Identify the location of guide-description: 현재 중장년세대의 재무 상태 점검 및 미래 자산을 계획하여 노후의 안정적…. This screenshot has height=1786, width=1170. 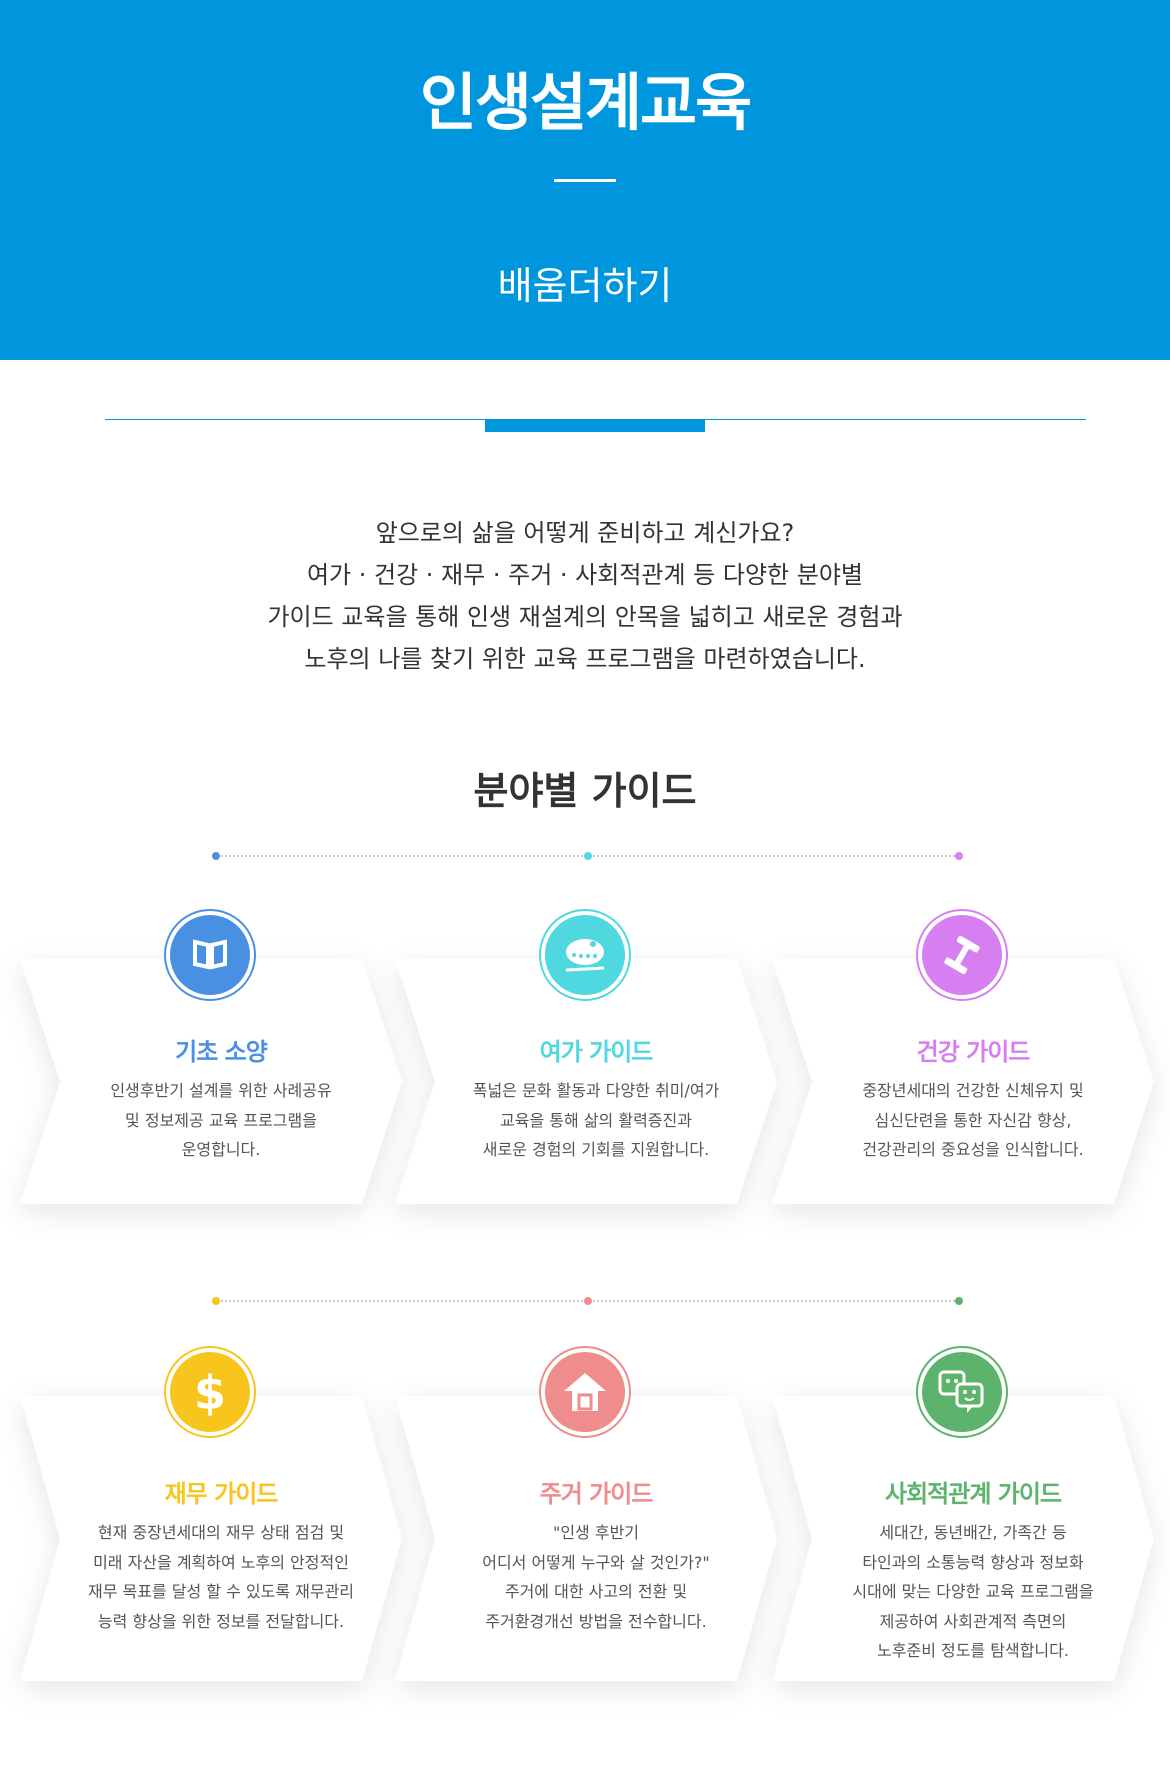
(221, 1577).